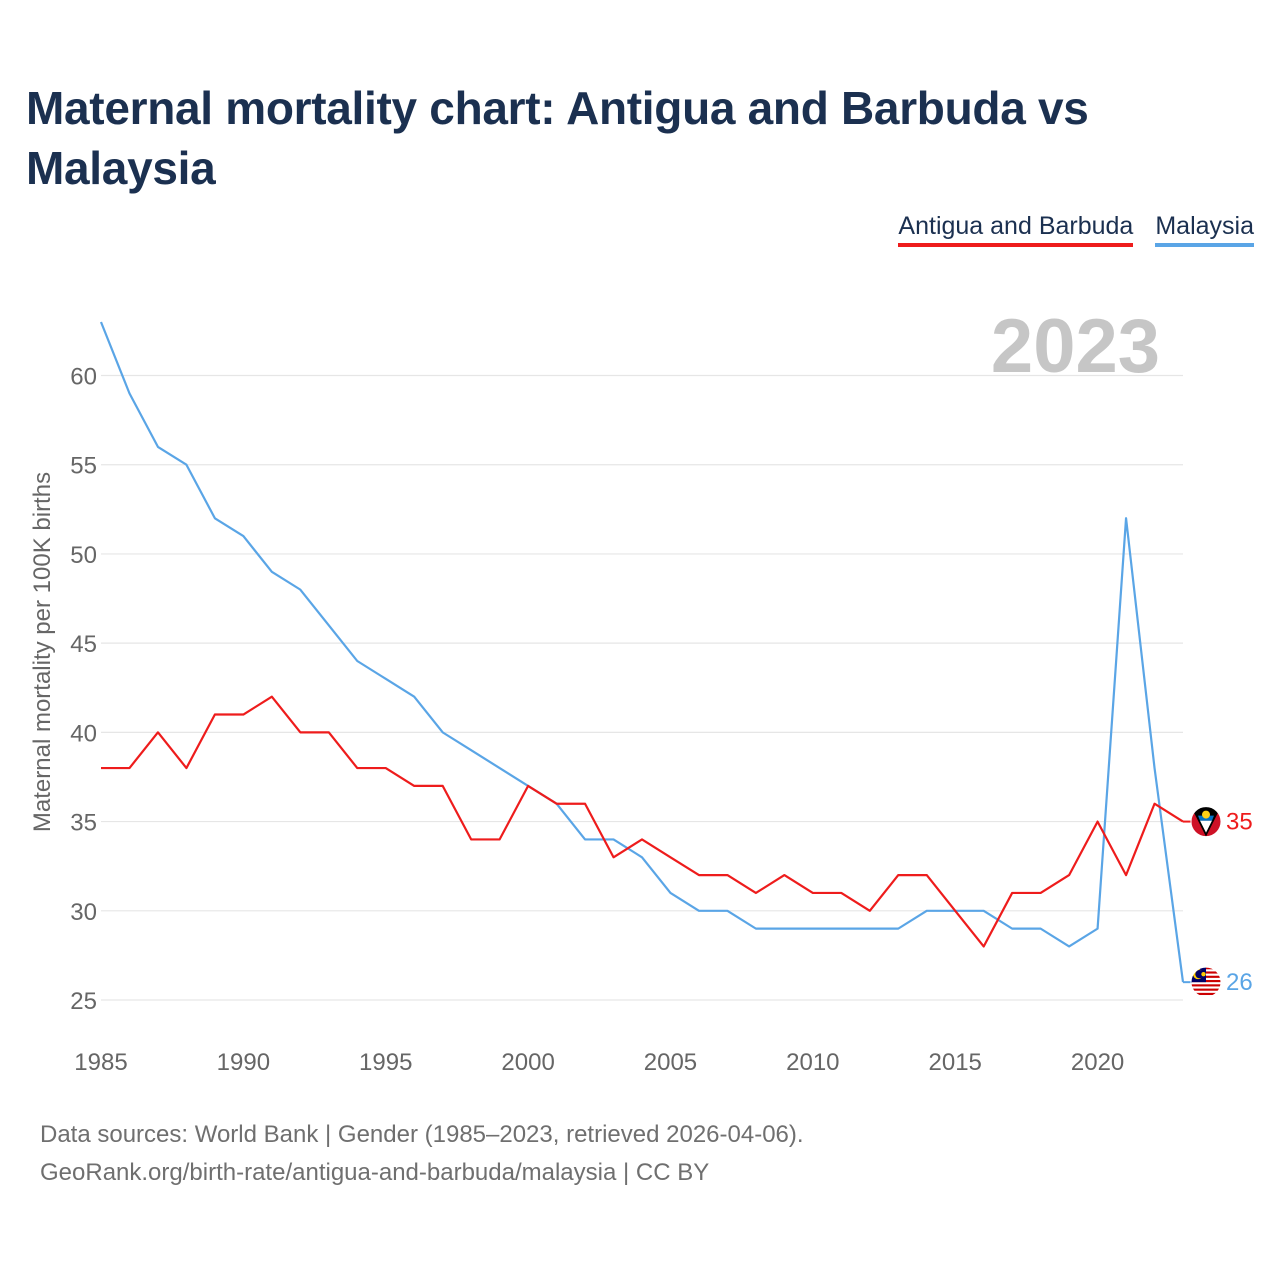 The width and height of the screenshot is (1280, 1280). I want to click on y-axis-label: Maternal mortality per 100K births, so click(42, 652).